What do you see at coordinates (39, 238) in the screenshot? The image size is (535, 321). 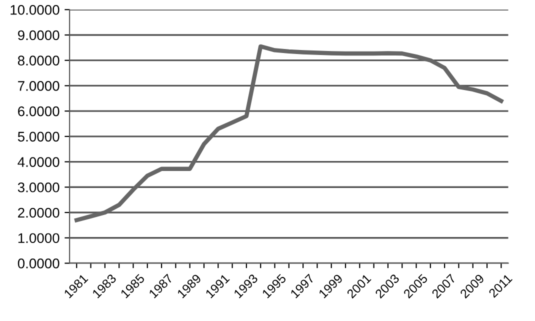 I see `y-tick-label: 1.0000` at bounding box center [39, 238].